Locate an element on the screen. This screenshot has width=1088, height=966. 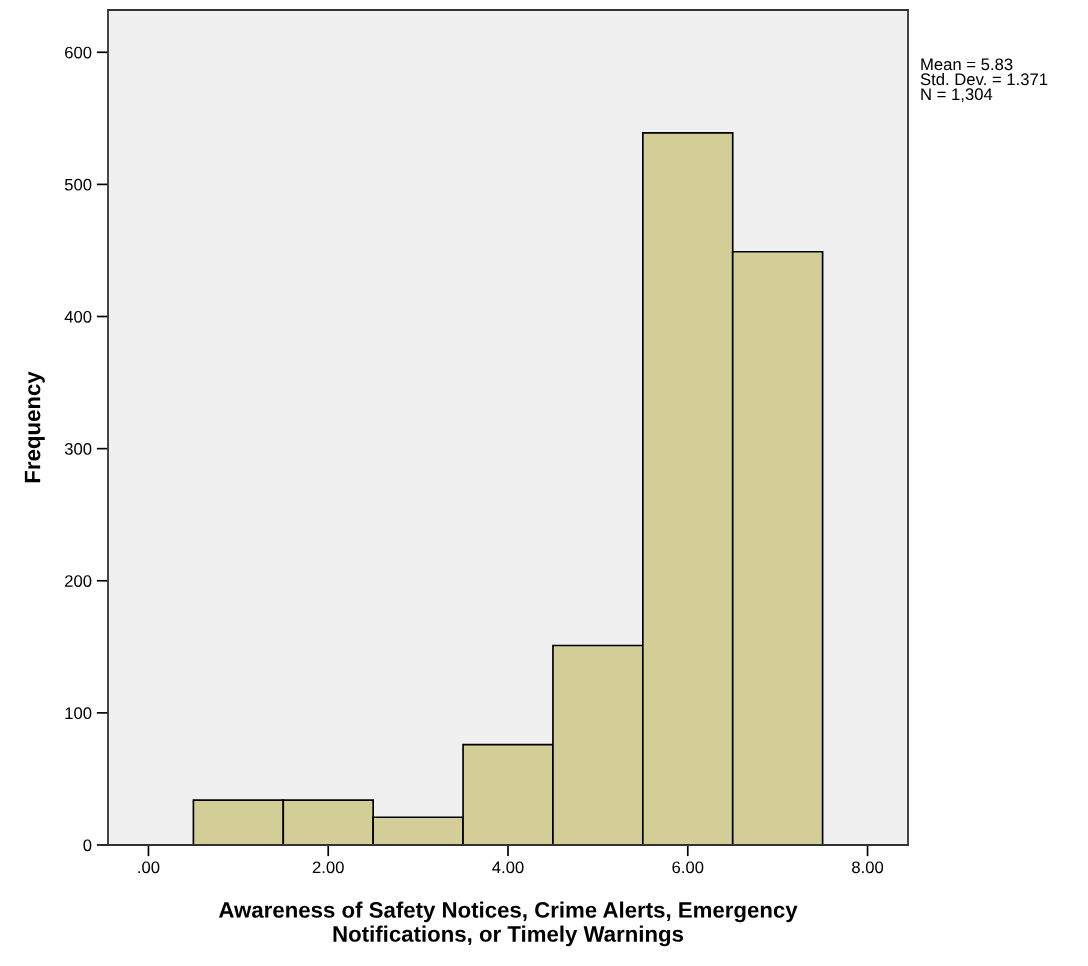
y-tick-label: 400 is located at coordinates (78, 316).